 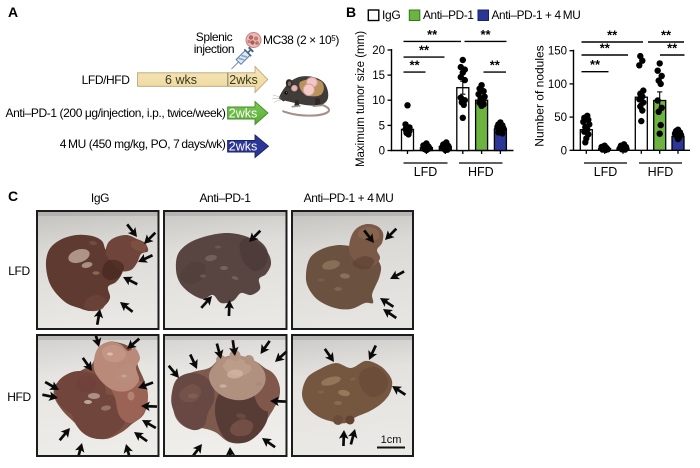 I want to click on svg-text: Maximum tumor size (mm), so click(x=361, y=99).